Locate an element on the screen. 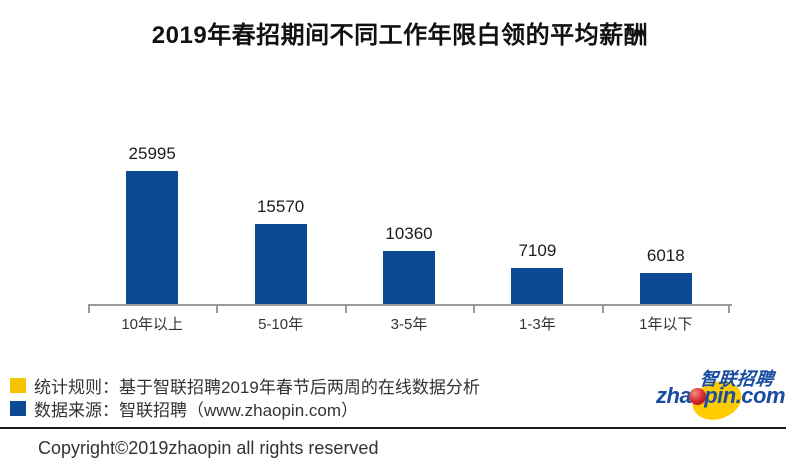 The width and height of the screenshot is (800, 468). bar-10年以上 is located at coordinates (152, 237).